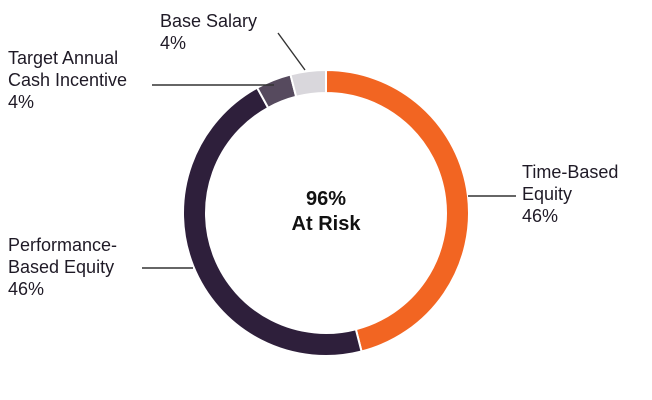  I want to click on slice-label-time-based-equity: Time-Based, so click(570, 172).